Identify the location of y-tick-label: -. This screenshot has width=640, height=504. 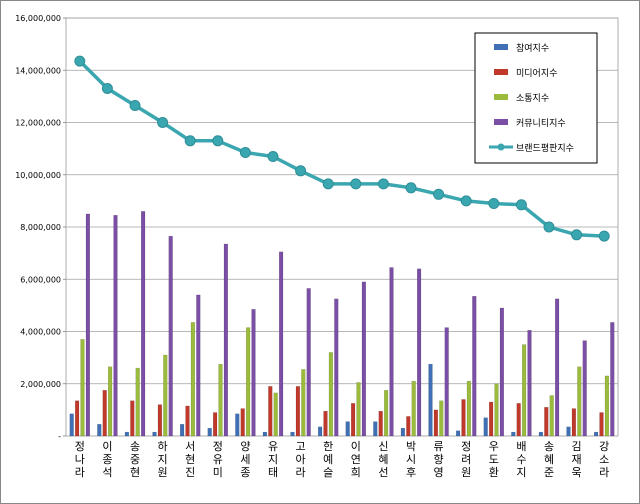
(59, 436).